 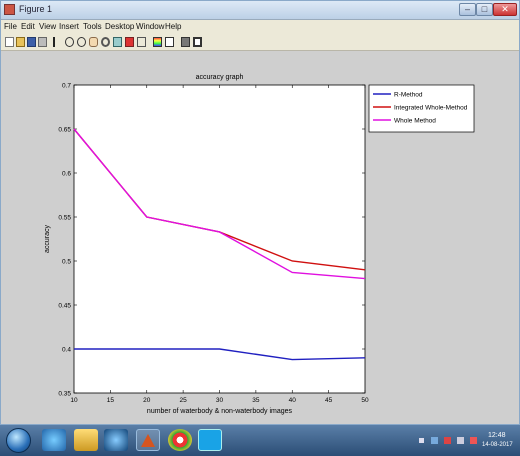 What do you see at coordinates (220, 77) in the screenshot?
I see `chart-title: accuracy graph` at bounding box center [220, 77].